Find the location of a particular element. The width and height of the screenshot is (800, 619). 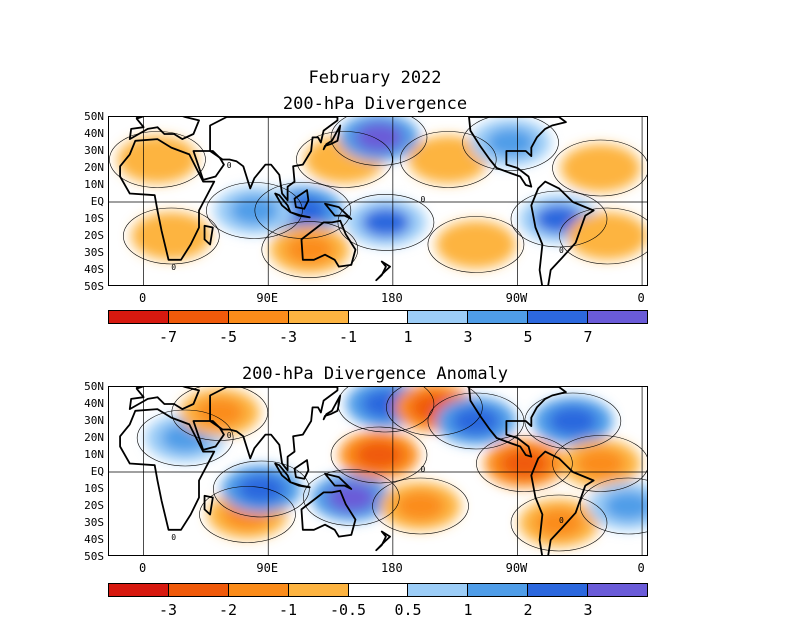

field-maritime-div-core is located at coordinates (261, 489).